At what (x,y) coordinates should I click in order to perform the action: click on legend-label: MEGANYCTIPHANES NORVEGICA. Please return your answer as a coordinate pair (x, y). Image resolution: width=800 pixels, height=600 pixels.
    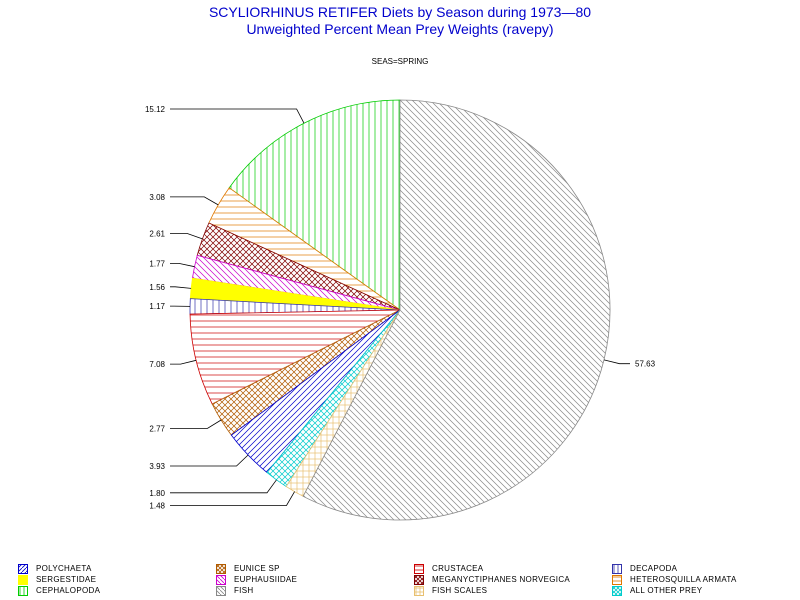
    Looking at the image, I should click on (501, 579).